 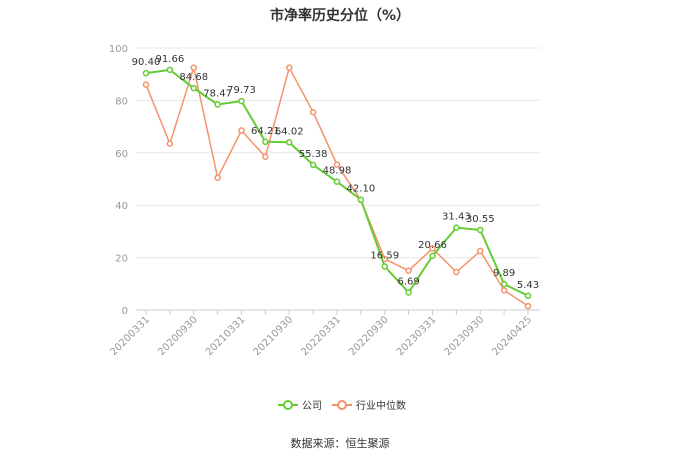 I want to click on x-tick-label: 20230930, so click(x=465, y=336).